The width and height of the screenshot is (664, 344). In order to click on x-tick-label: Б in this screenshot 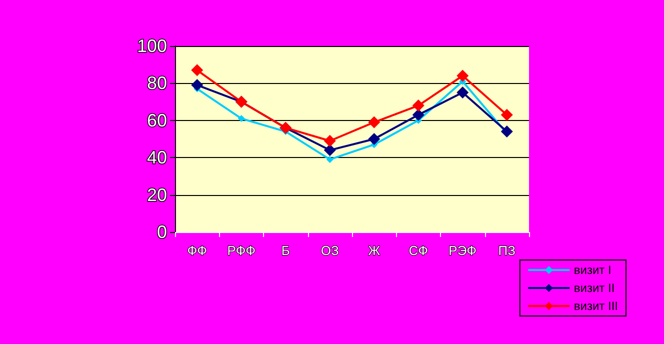, I will do `click(285, 250)`.